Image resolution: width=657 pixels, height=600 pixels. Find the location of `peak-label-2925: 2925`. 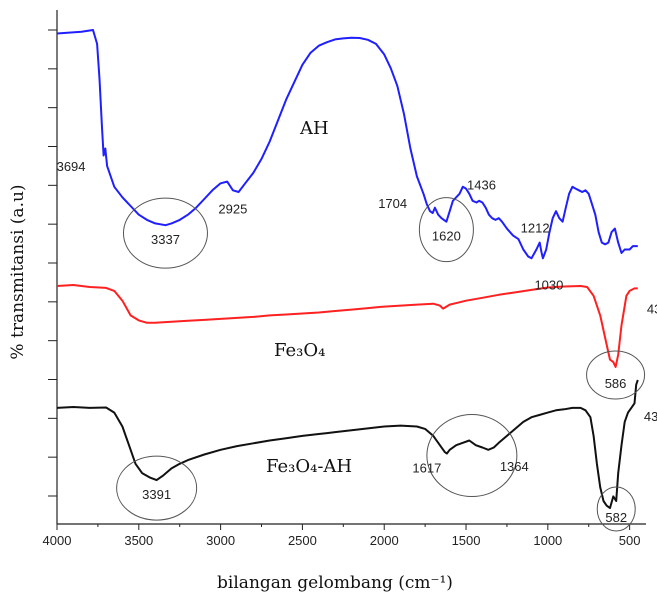

peak-label-2925: 2925 is located at coordinates (232, 208).